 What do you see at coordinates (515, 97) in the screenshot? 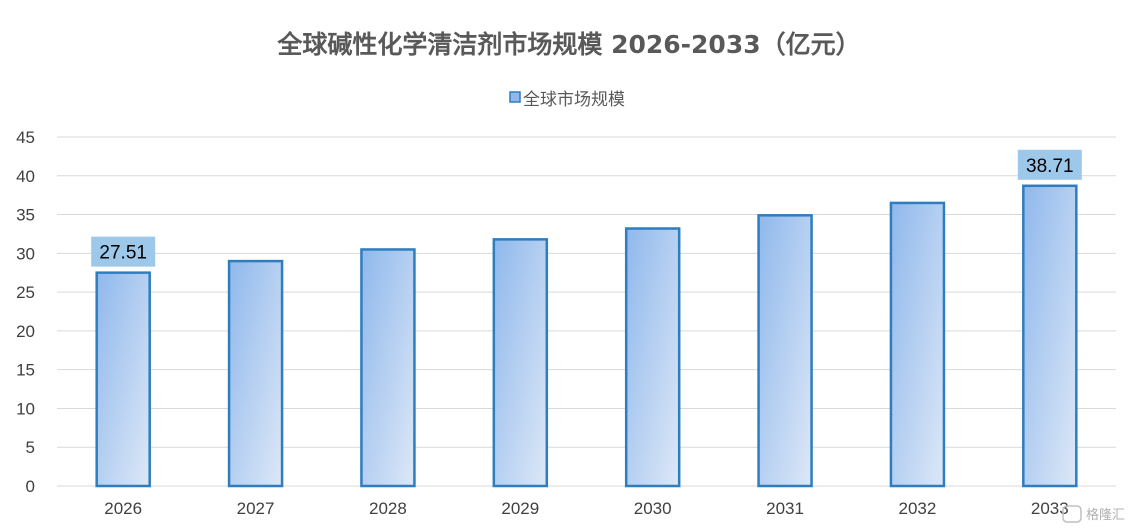
I see `legend-swatch` at bounding box center [515, 97].